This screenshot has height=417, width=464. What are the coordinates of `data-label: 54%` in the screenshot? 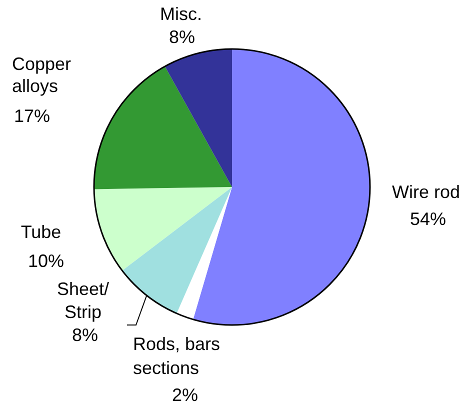 It's located at (428, 218).